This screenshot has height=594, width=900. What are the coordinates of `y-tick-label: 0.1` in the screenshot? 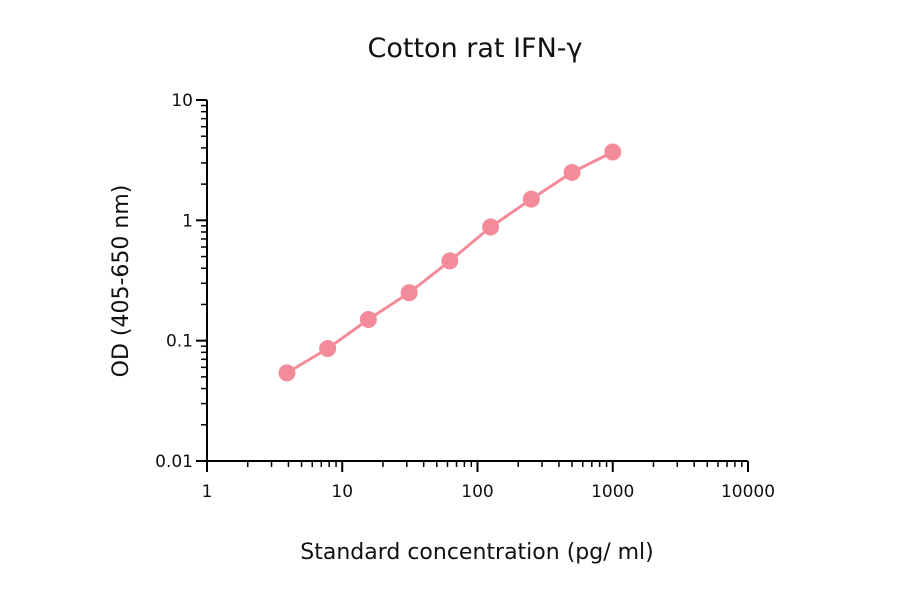 It's located at (179, 342).